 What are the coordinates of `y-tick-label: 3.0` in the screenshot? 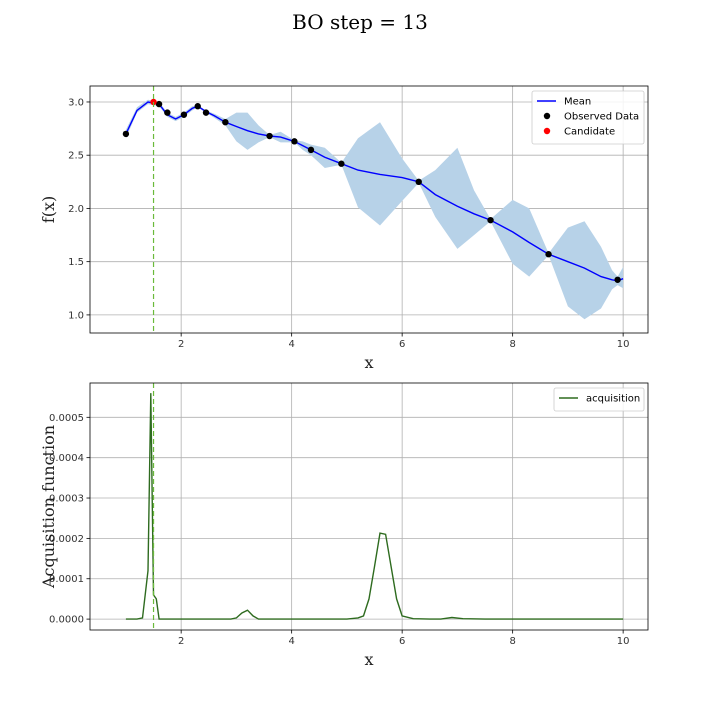 It's located at (76, 102).